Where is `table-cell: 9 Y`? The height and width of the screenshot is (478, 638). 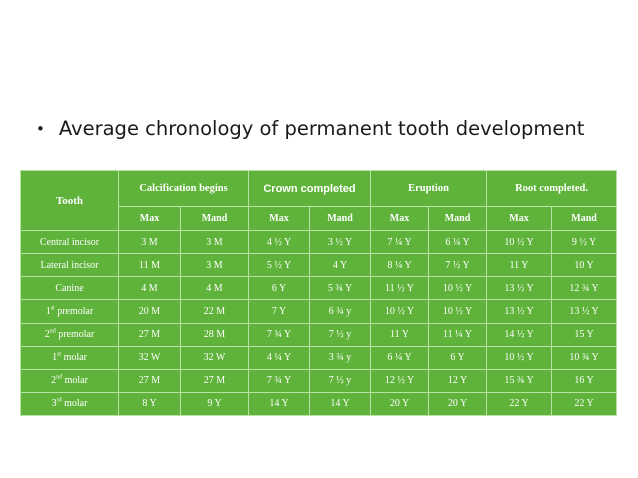
table-cell: 9 Y is located at coordinates (214, 404).